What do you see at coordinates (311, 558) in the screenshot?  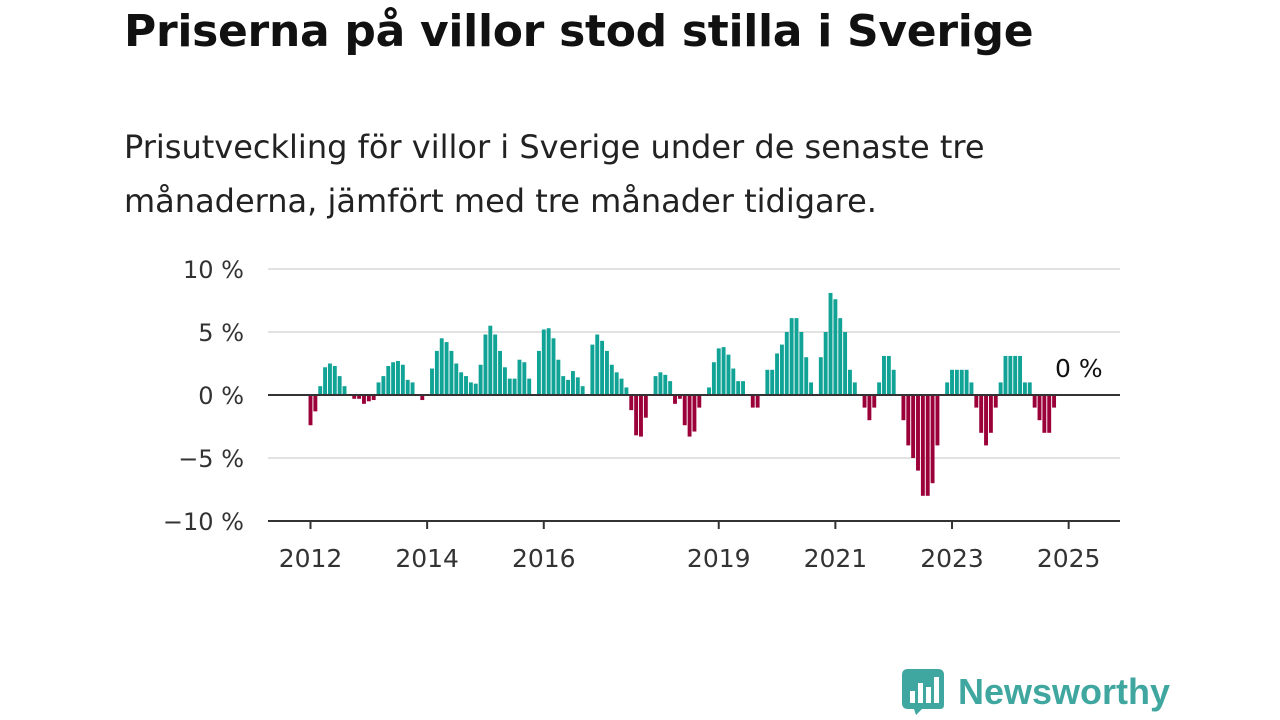 I see `x-tick-label: 2012` at bounding box center [311, 558].